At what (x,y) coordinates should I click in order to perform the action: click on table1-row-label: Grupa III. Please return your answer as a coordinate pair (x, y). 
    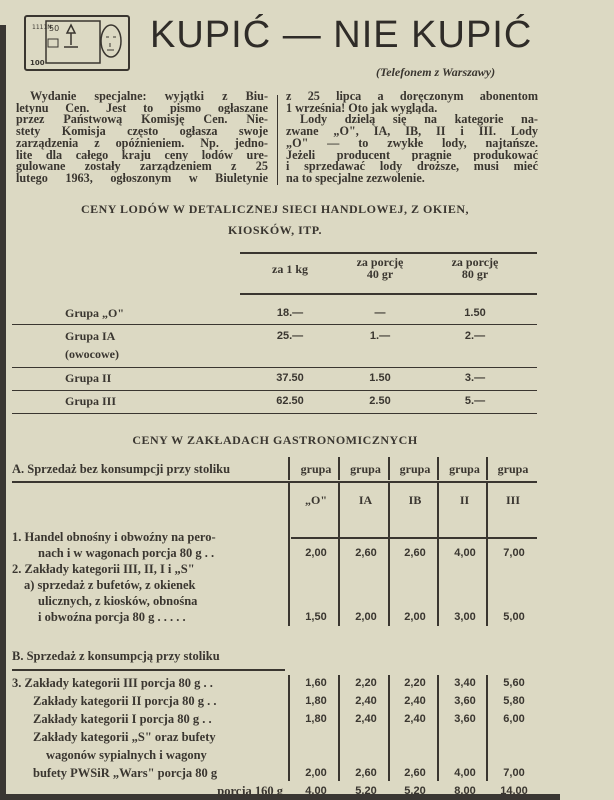
    Looking at the image, I should click on (91, 401).